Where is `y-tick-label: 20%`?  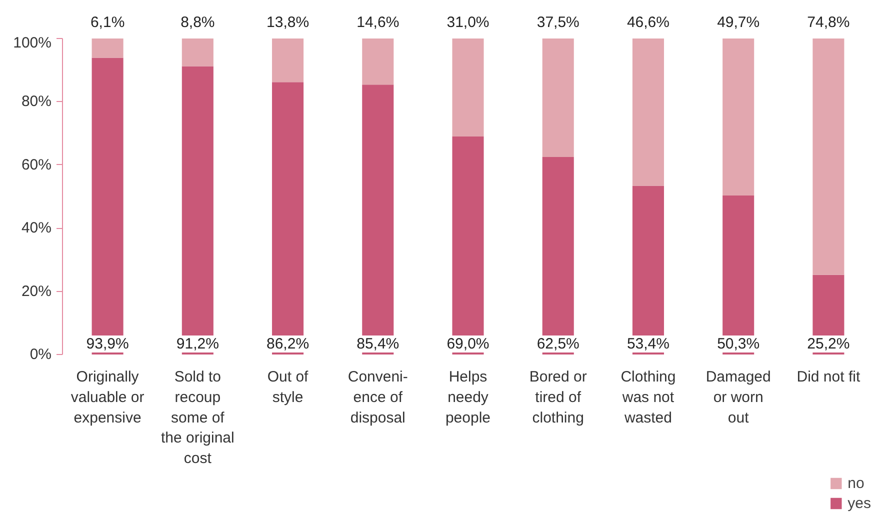
y-tick-label: 20% is located at coordinates (36, 291).